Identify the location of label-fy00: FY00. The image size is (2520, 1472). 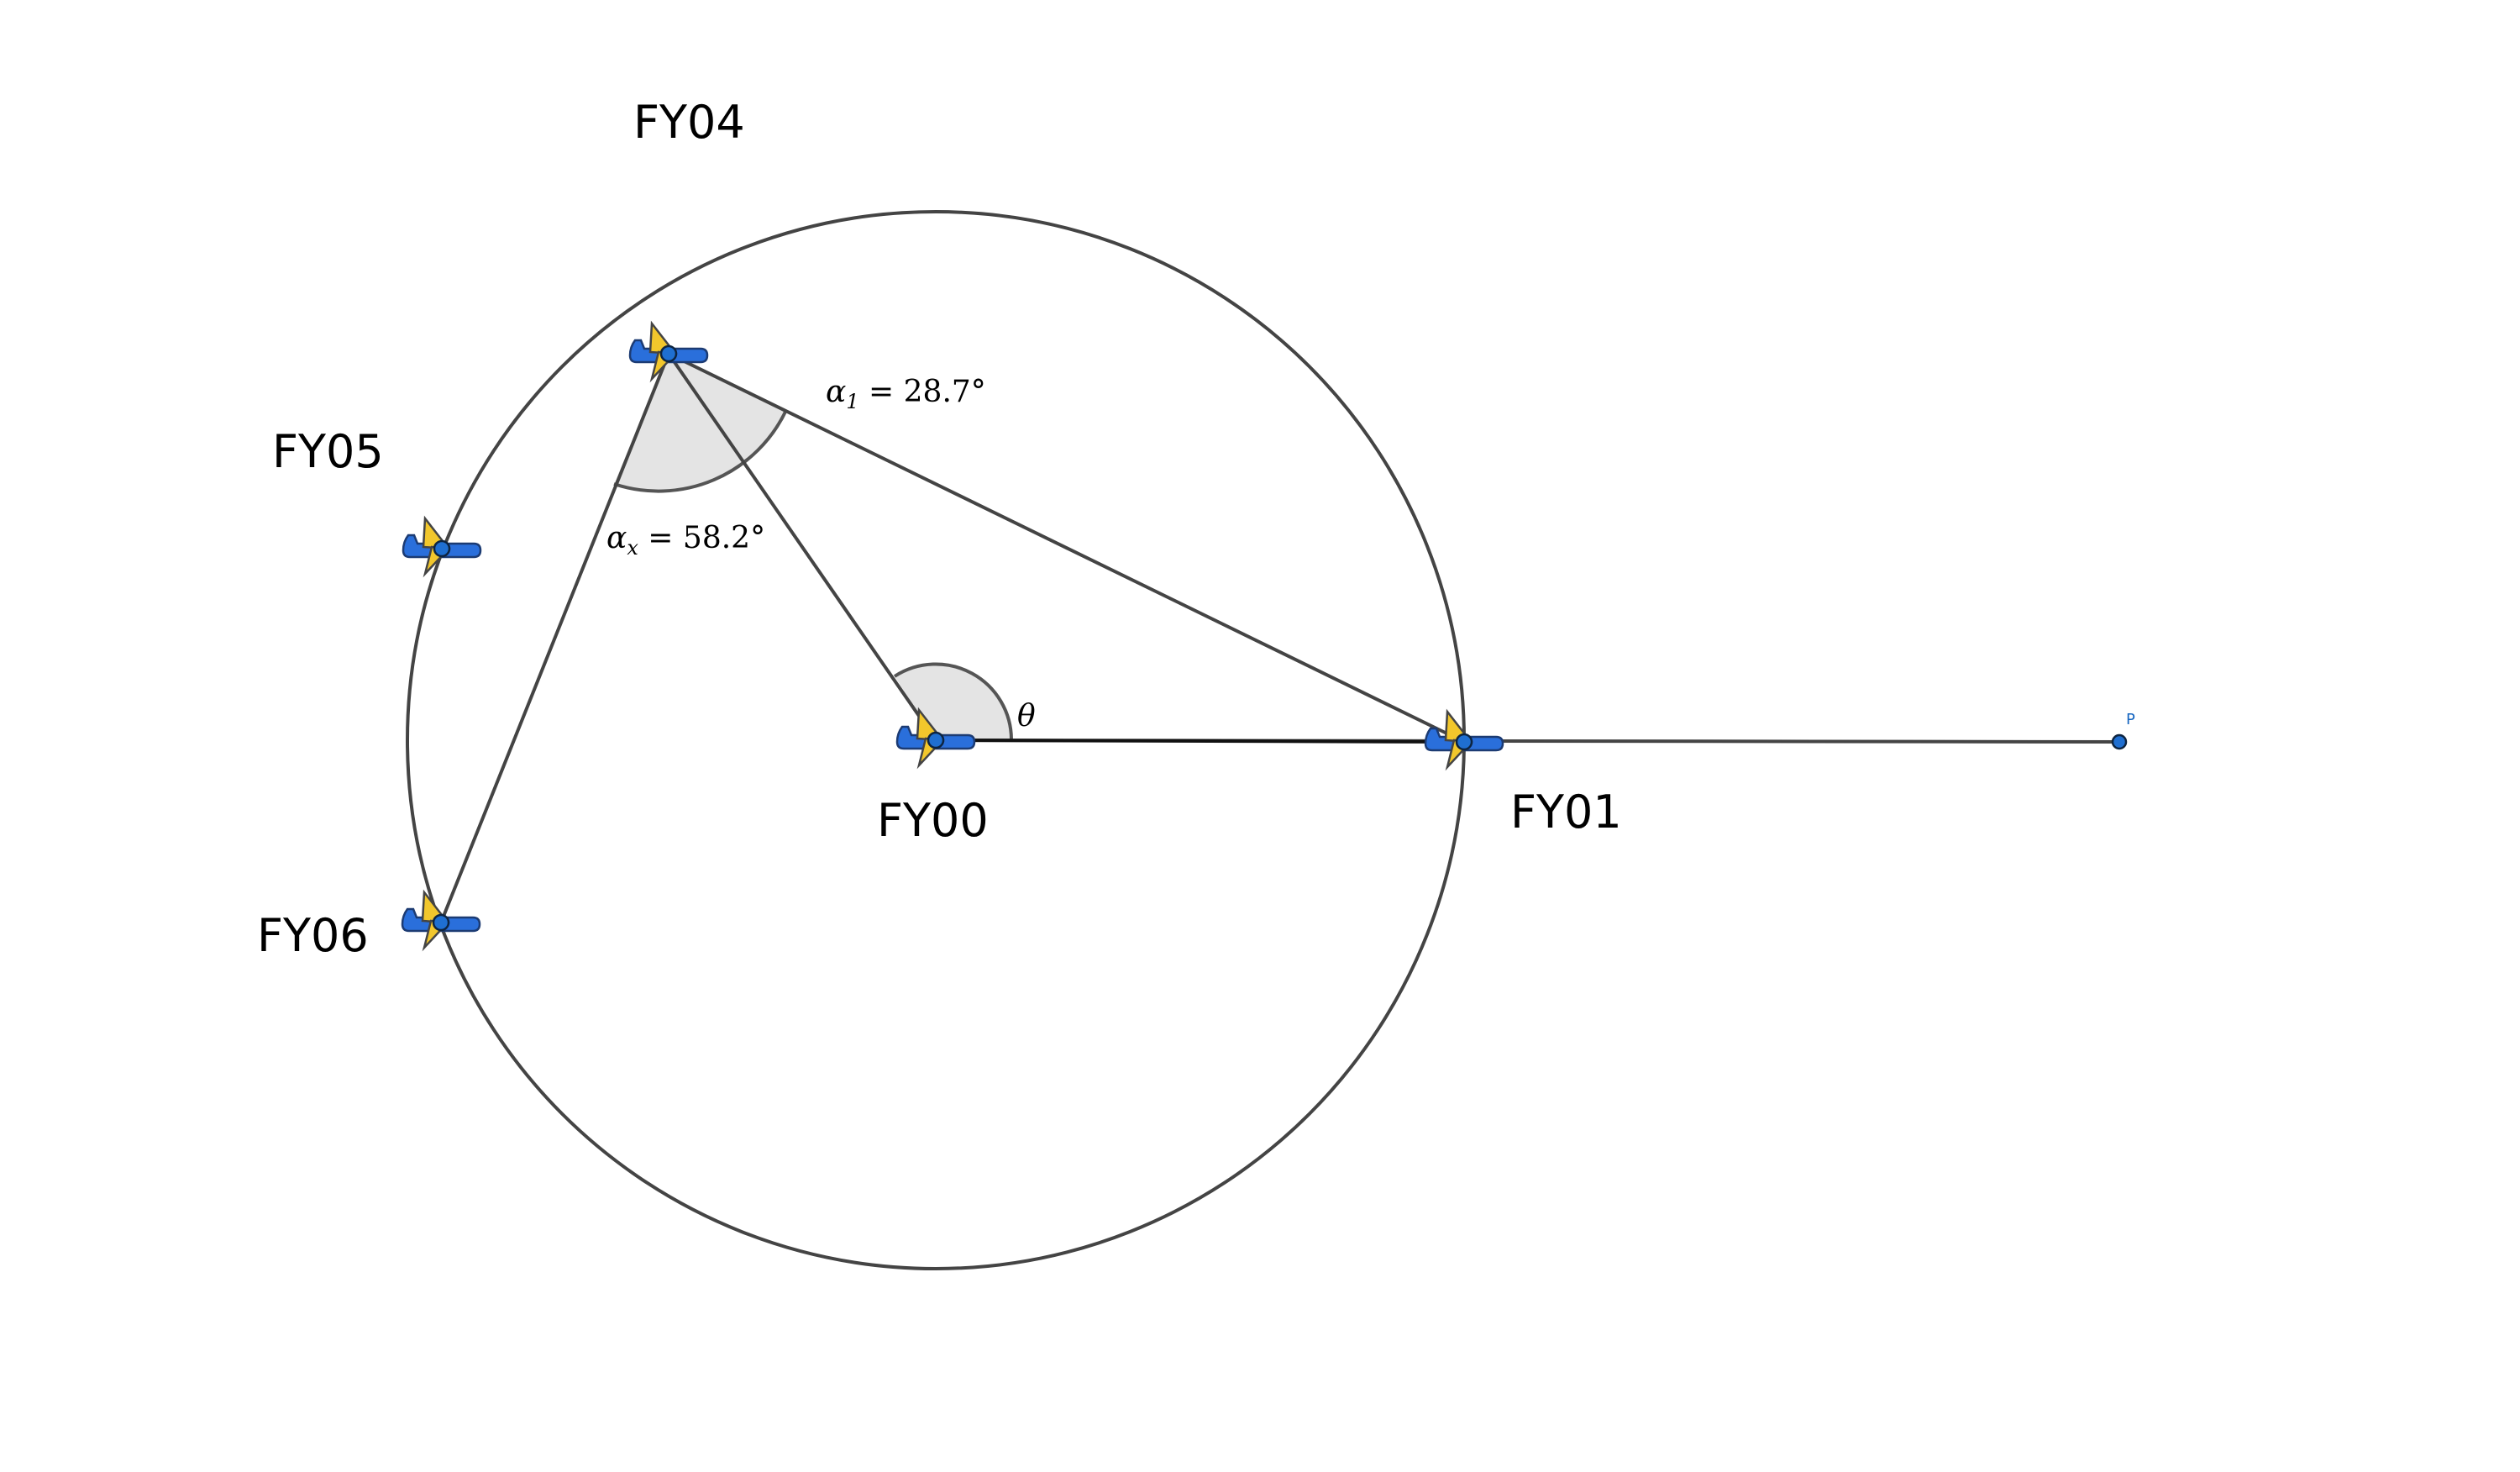
(933, 820).